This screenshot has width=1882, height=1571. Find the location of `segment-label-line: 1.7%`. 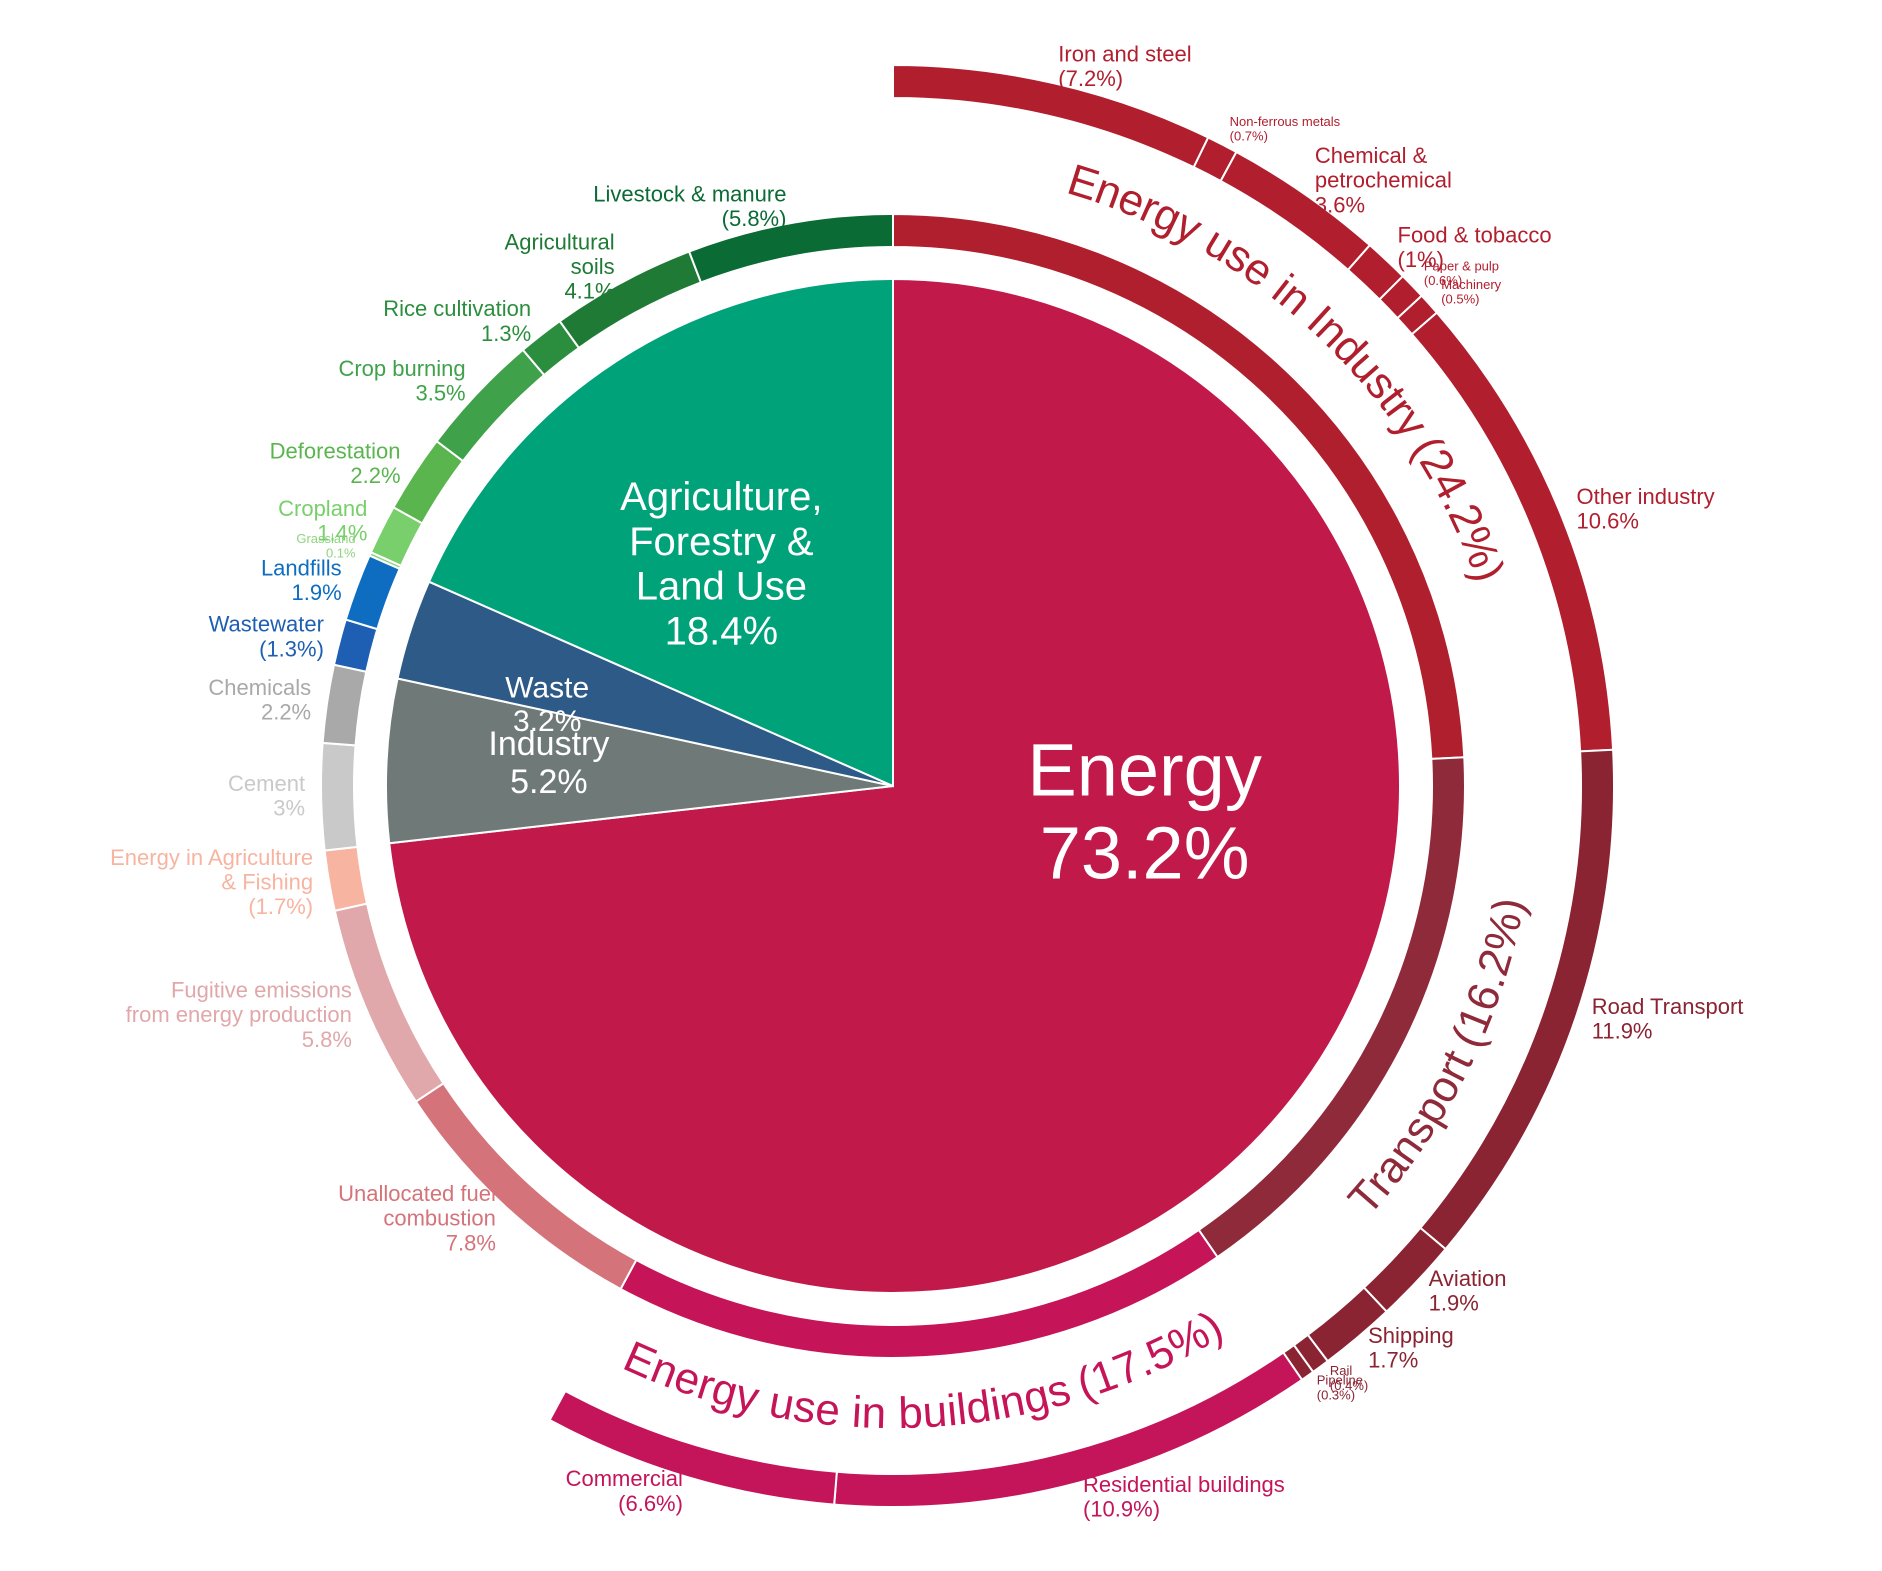

segment-label-line: 1.7% is located at coordinates (1393, 1360).